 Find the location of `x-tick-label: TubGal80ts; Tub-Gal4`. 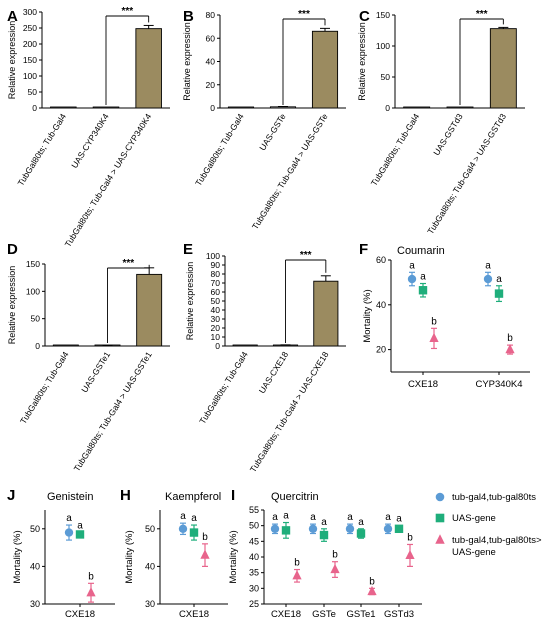

x-tick-label: TubGal80ts; Tub-Gal4 is located at coordinates (219, 150).